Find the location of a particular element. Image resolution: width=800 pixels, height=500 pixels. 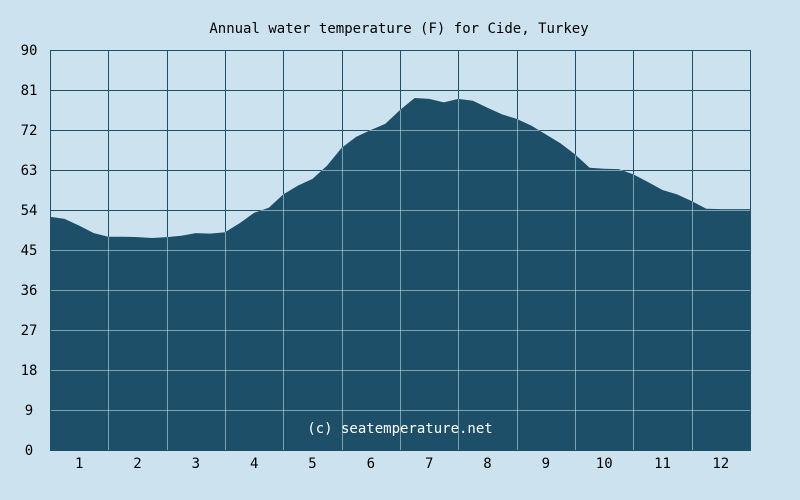

y-tick-label: 36 is located at coordinates (29, 291).